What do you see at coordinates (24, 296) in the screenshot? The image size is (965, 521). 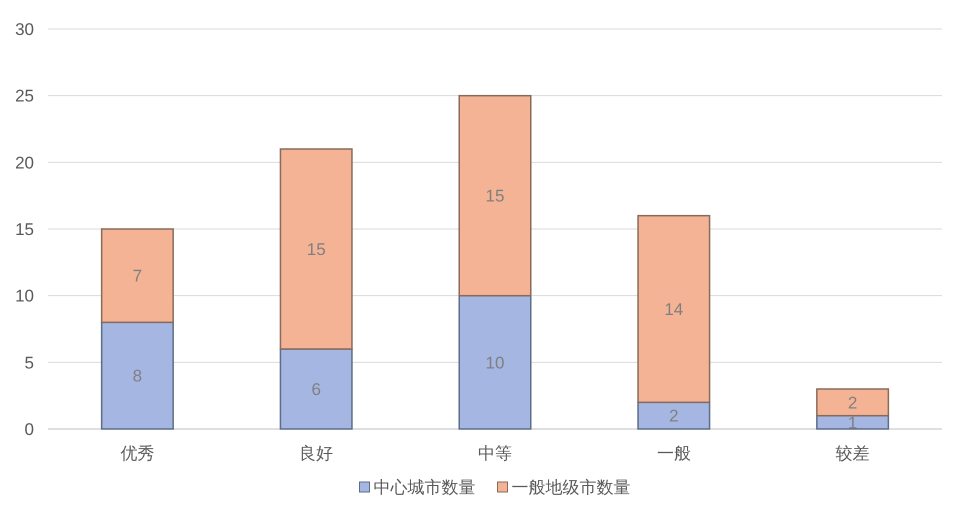 I see `y-tick-label: 10` at bounding box center [24, 296].